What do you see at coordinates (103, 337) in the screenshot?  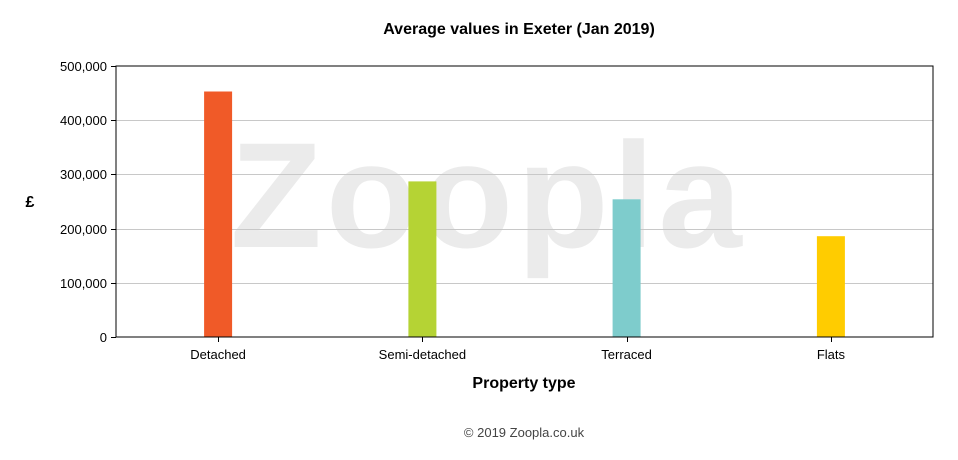 I see `y-tick-label: 0` at bounding box center [103, 337].